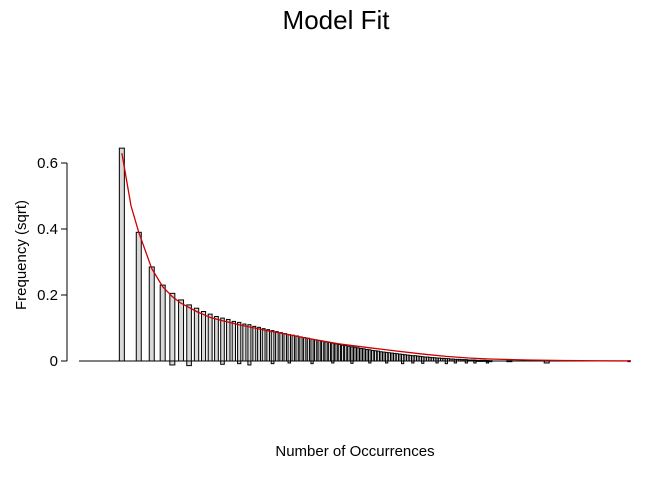 The height and width of the screenshot is (485, 672). Describe the element at coordinates (354, 451) in the screenshot. I see `x-axis-label: Number of Occurrences` at that location.